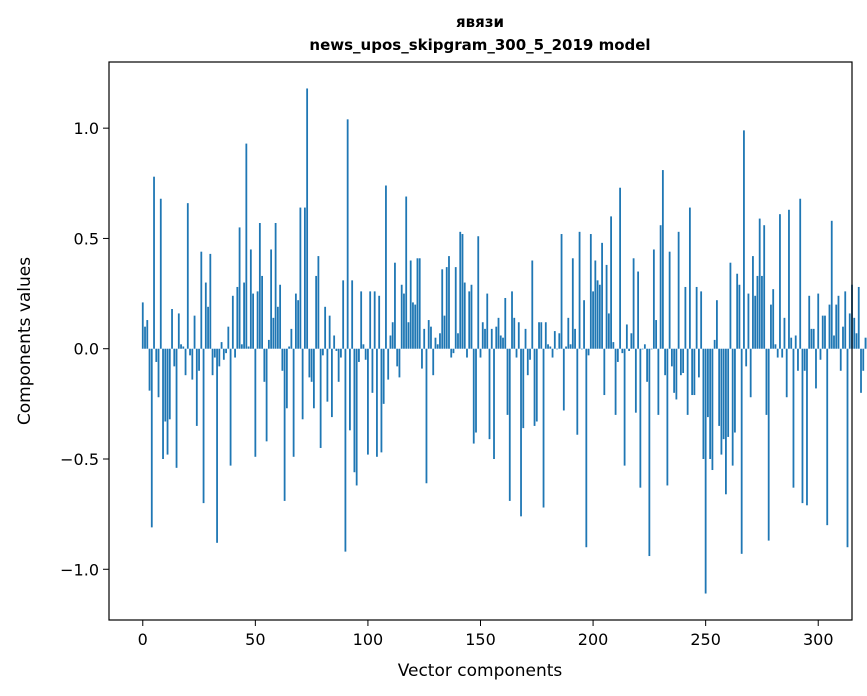  I want to click on x-tick-label: 0, so click(143, 639).